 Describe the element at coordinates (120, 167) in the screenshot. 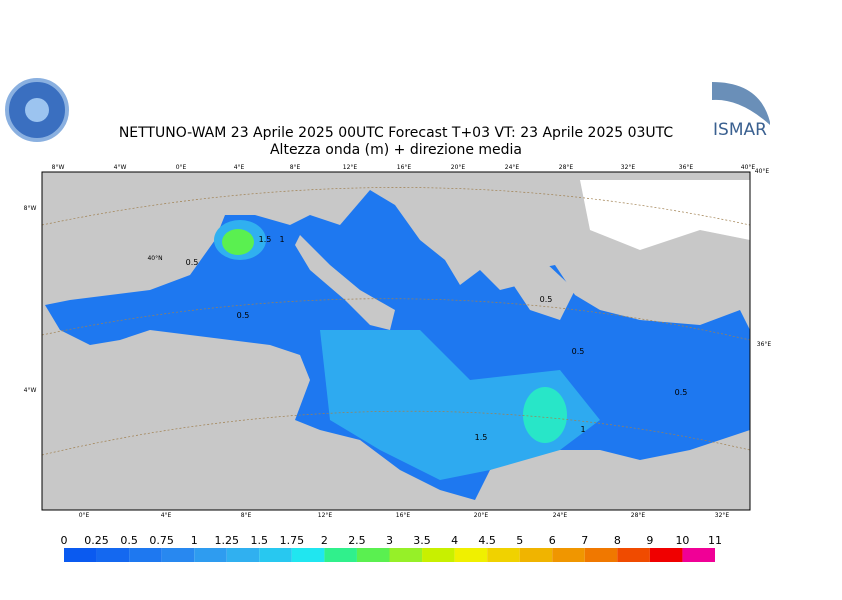

I see `lon-label: 4°W` at that location.